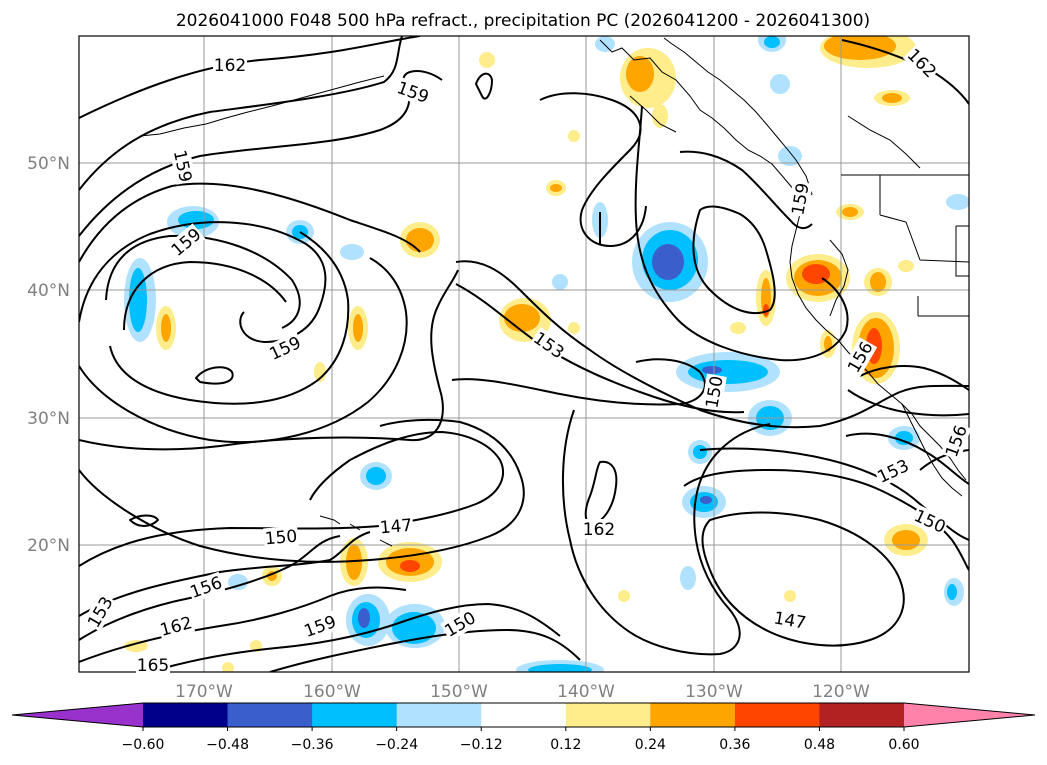 The height and width of the screenshot is (765, 1047). Describe the element at coordinates (48, 164) in the screenshot. I see `lat-label-50n: 50°N` at that location.